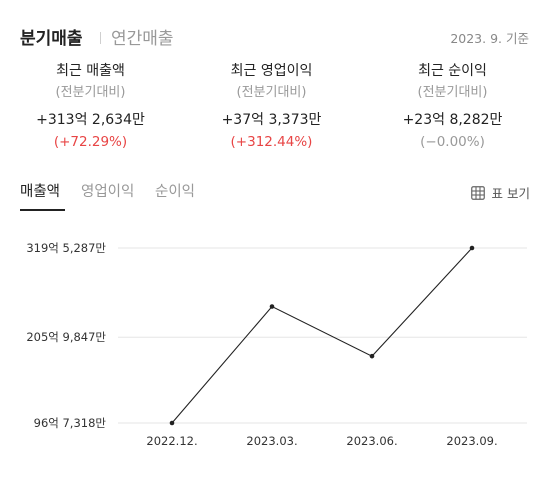 Image resolution: width=543 pixels, height=485 pixels. I want to click on subtab-revenue: 매출액, so click(40, 192).